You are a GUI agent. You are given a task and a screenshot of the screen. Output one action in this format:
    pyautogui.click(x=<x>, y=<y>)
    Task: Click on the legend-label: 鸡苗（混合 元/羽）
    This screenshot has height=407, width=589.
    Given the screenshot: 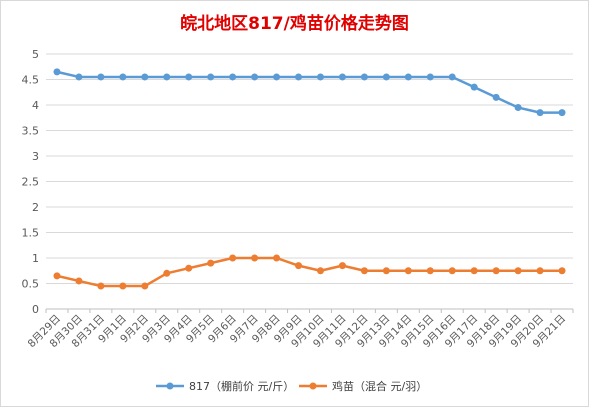 What is the action you would take?
    pyautogui.click(x=379, y=386)
    